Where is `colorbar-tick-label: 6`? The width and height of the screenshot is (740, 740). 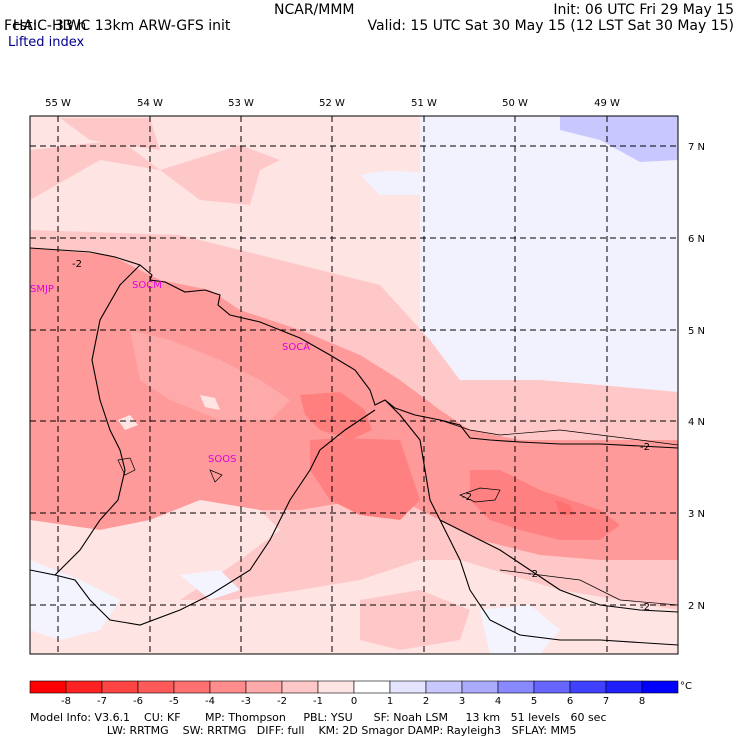 colorbar-tick-label: 6 is located at coordinates (570, 701).